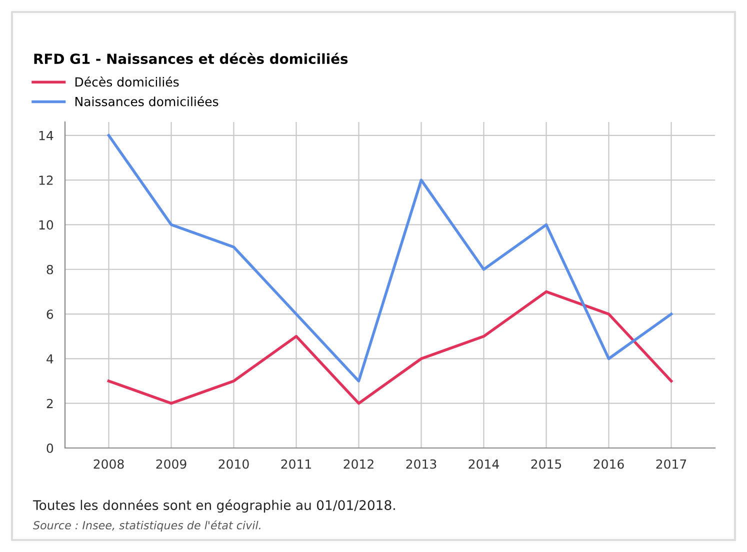  What do you see at coordinates (50, 448) in the screenshot?
I see `y-tick-label: 0` at bounding box center [50, 448].